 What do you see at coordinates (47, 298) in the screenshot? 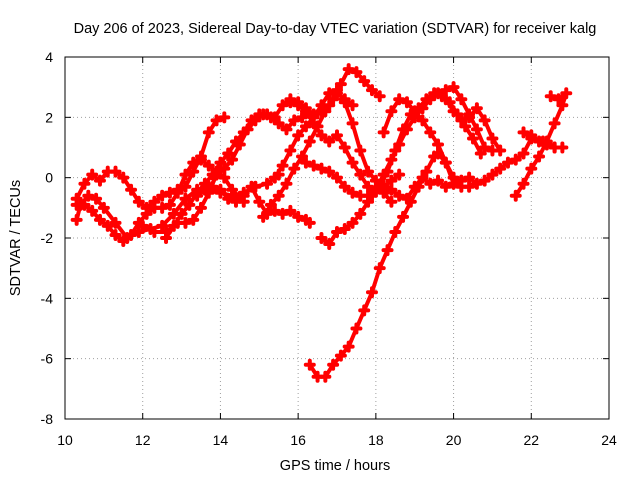
I see `y-tick-label: -4` at bounding box center [47, 298].